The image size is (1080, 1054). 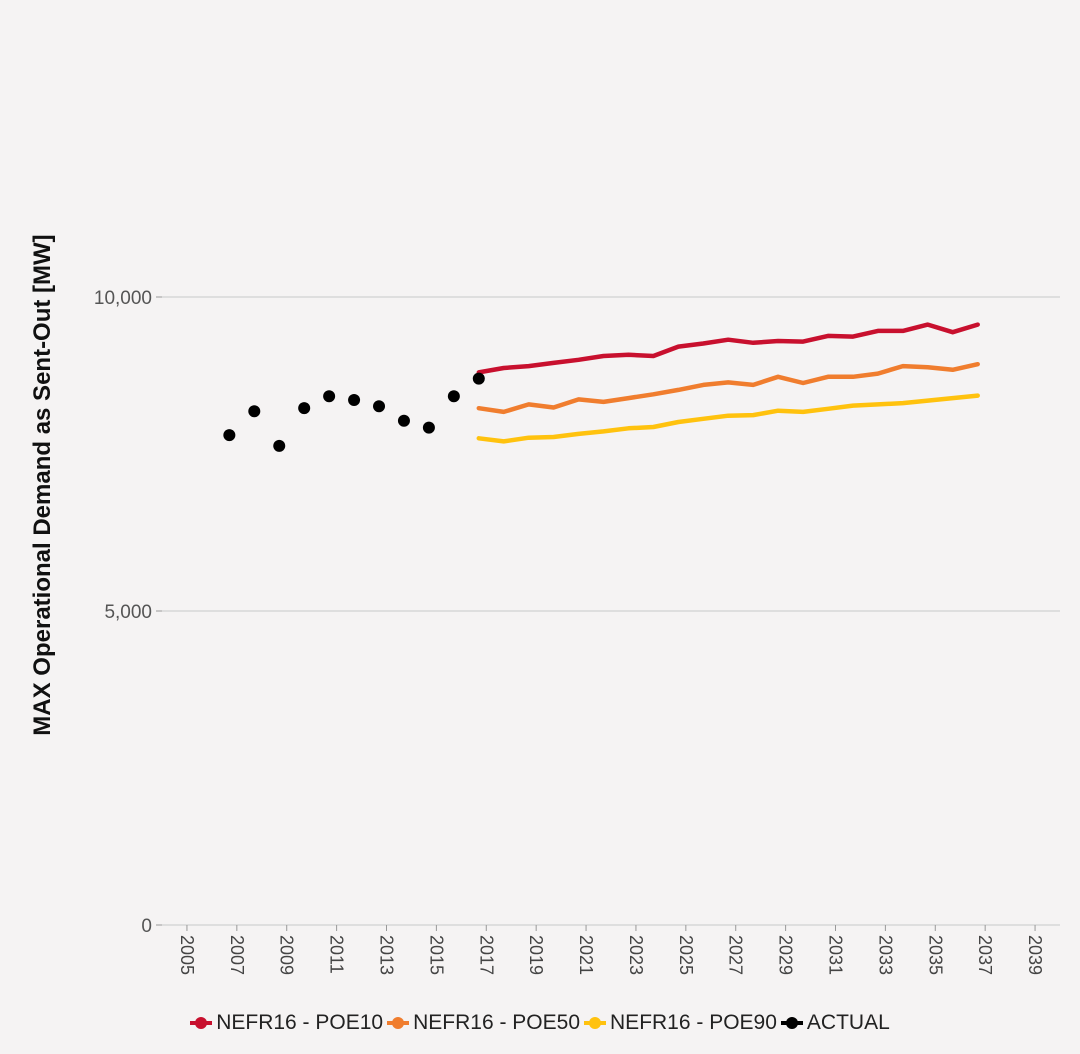 I want to click on legend-label-poe50: NEFR16 - POE50, so click(x=497, y=1022).